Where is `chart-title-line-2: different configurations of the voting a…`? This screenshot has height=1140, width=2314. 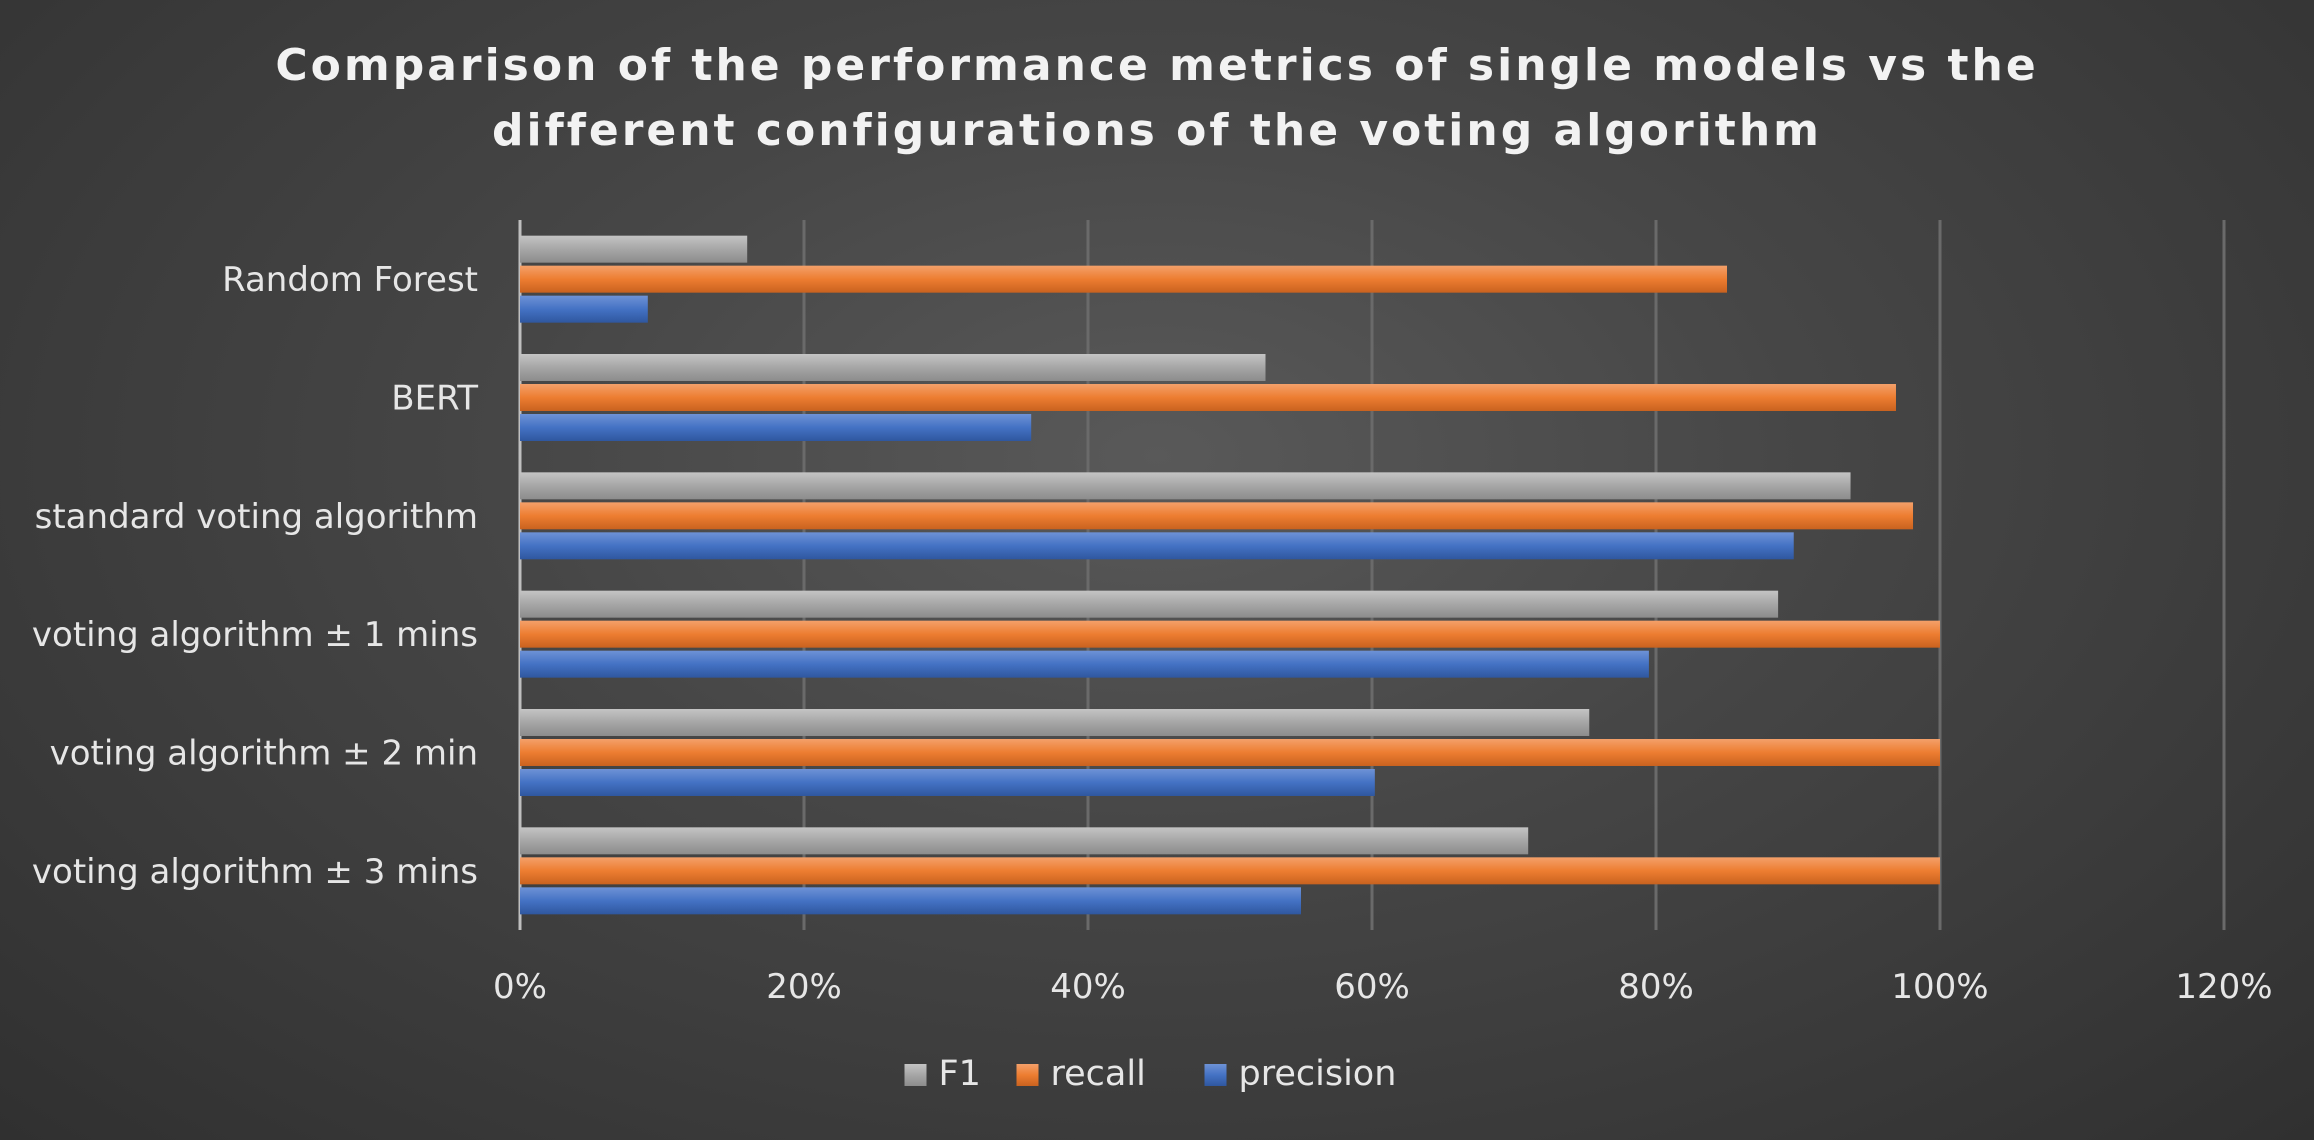 chart-title-line-2: different configurations of the voting a… is located at coordinates (1157, 130).